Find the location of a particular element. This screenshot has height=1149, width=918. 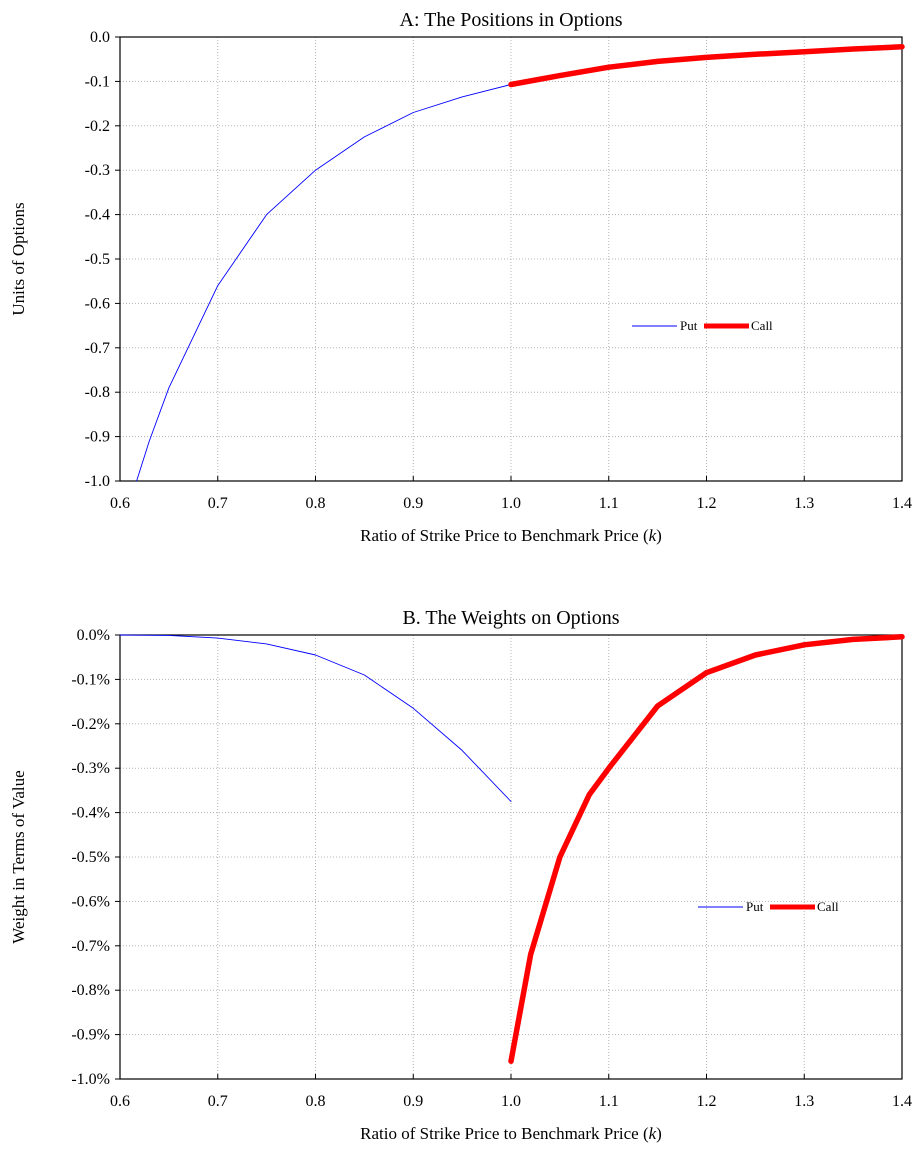

chart-b-xtick-label: 1.1 is located at coordinates (609, 1101).